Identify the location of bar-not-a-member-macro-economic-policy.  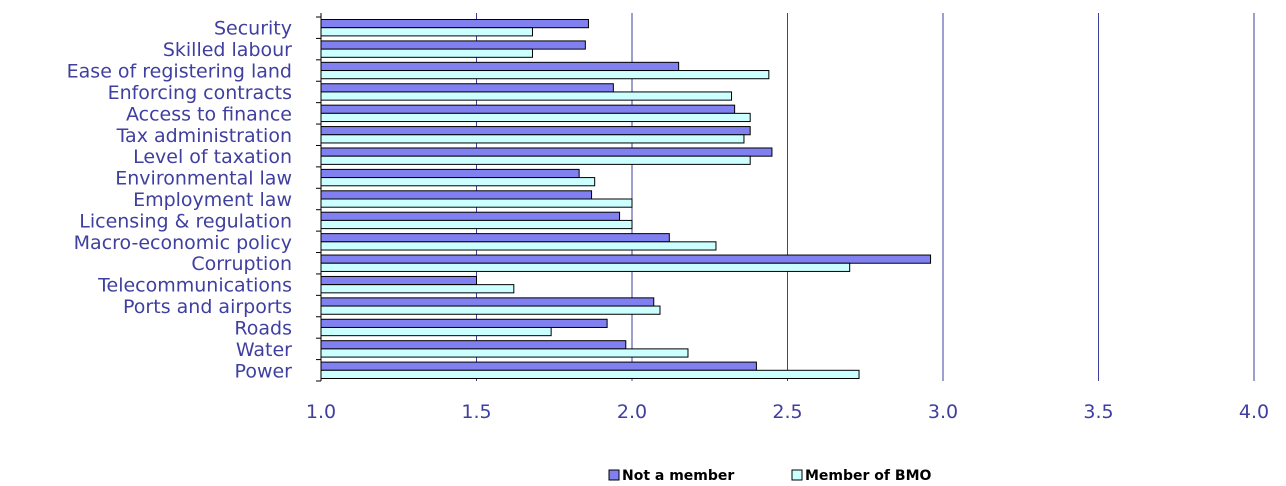
(495, 238).